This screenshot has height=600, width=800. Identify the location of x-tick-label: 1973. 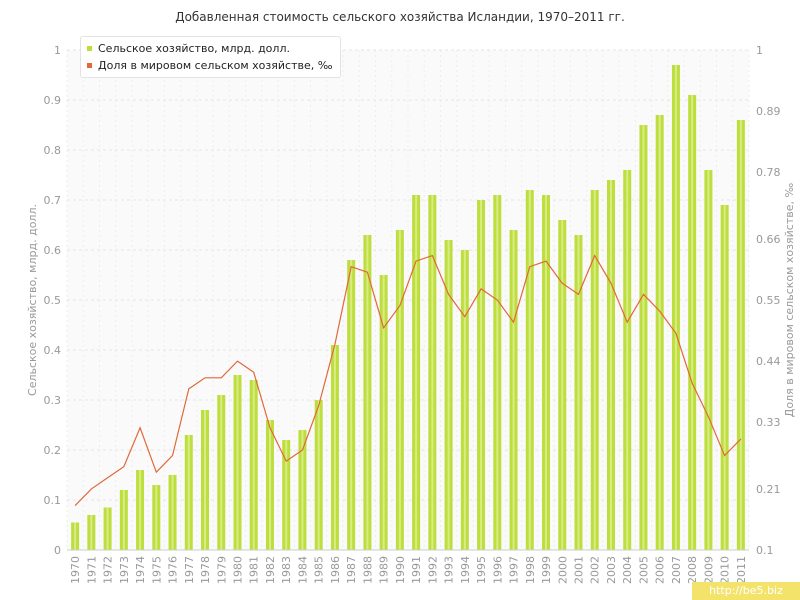
(124, 570).